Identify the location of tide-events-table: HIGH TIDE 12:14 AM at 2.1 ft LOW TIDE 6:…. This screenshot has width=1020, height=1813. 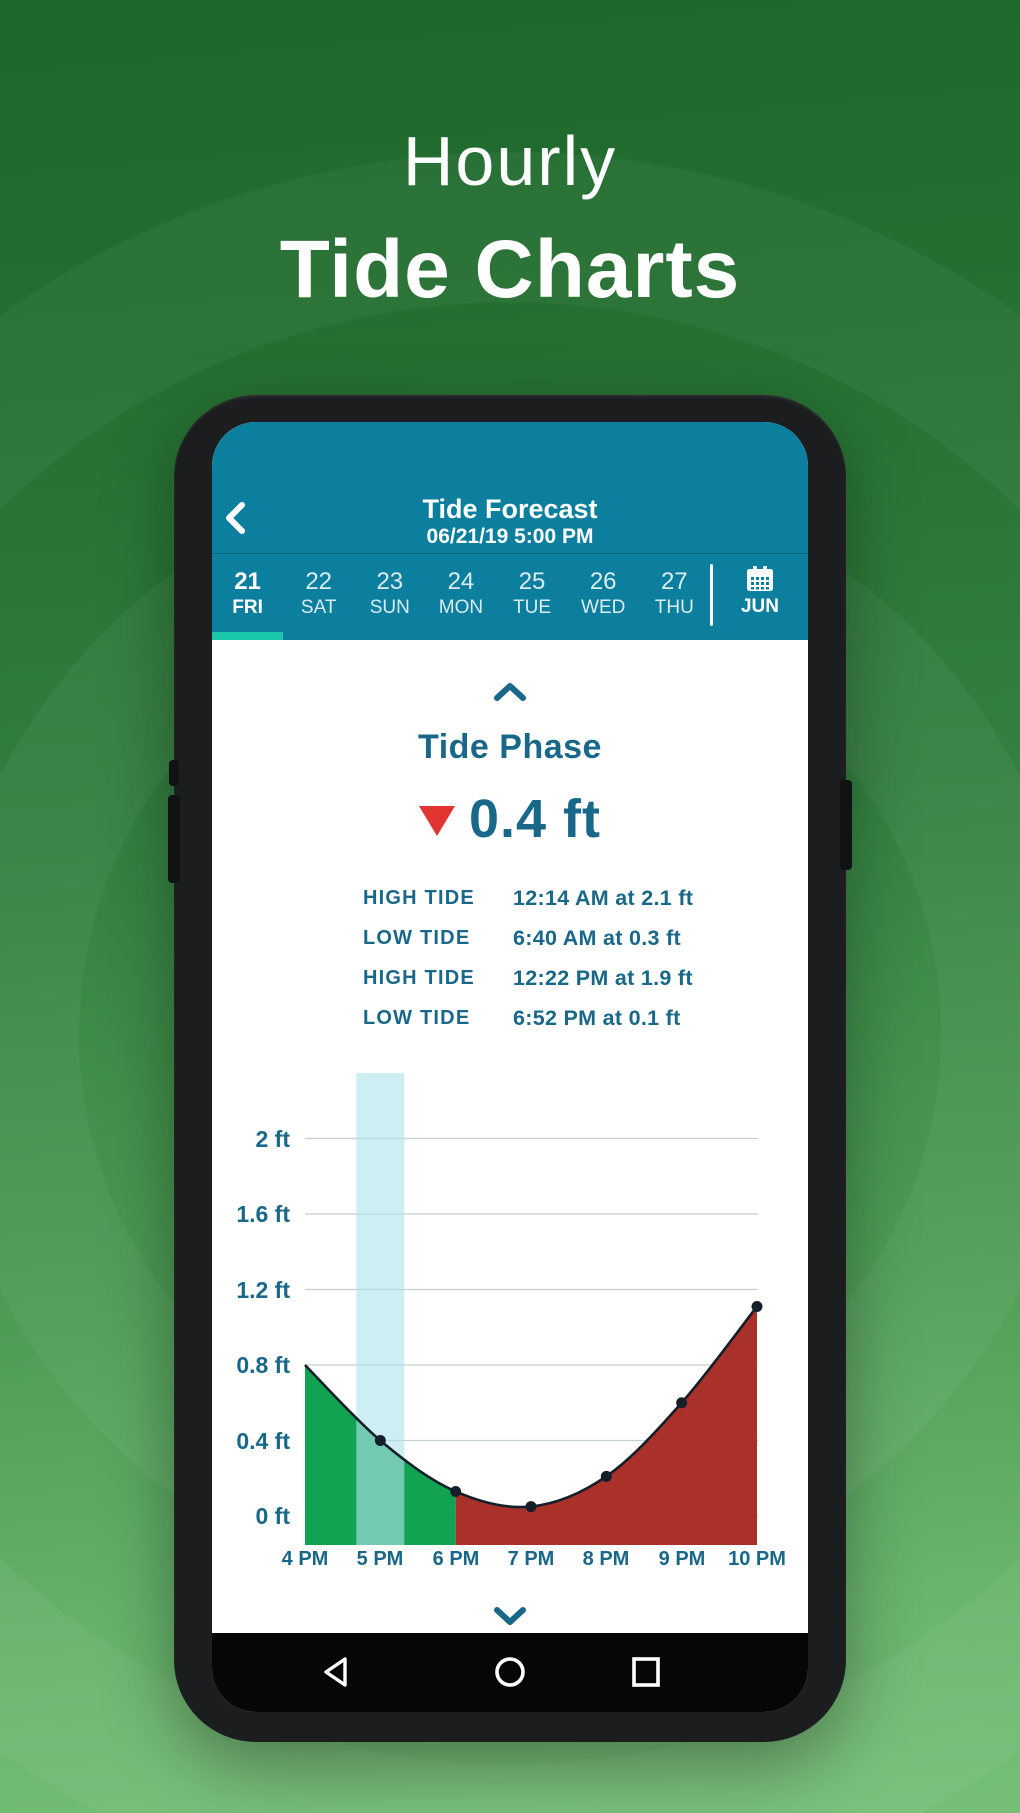
(573, 958).